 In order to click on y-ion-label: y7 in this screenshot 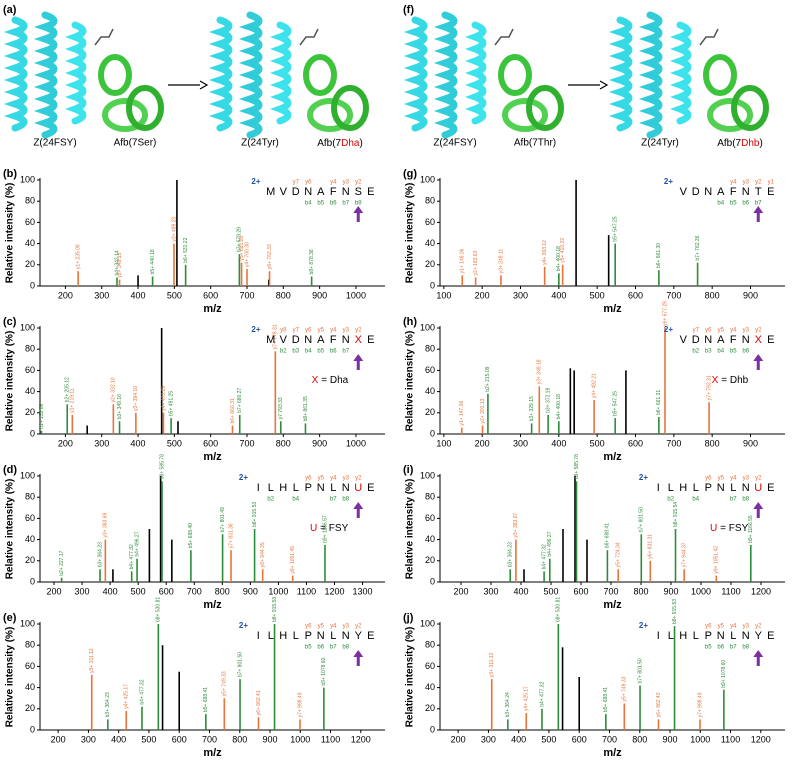, I will do `click(296, 331)`.